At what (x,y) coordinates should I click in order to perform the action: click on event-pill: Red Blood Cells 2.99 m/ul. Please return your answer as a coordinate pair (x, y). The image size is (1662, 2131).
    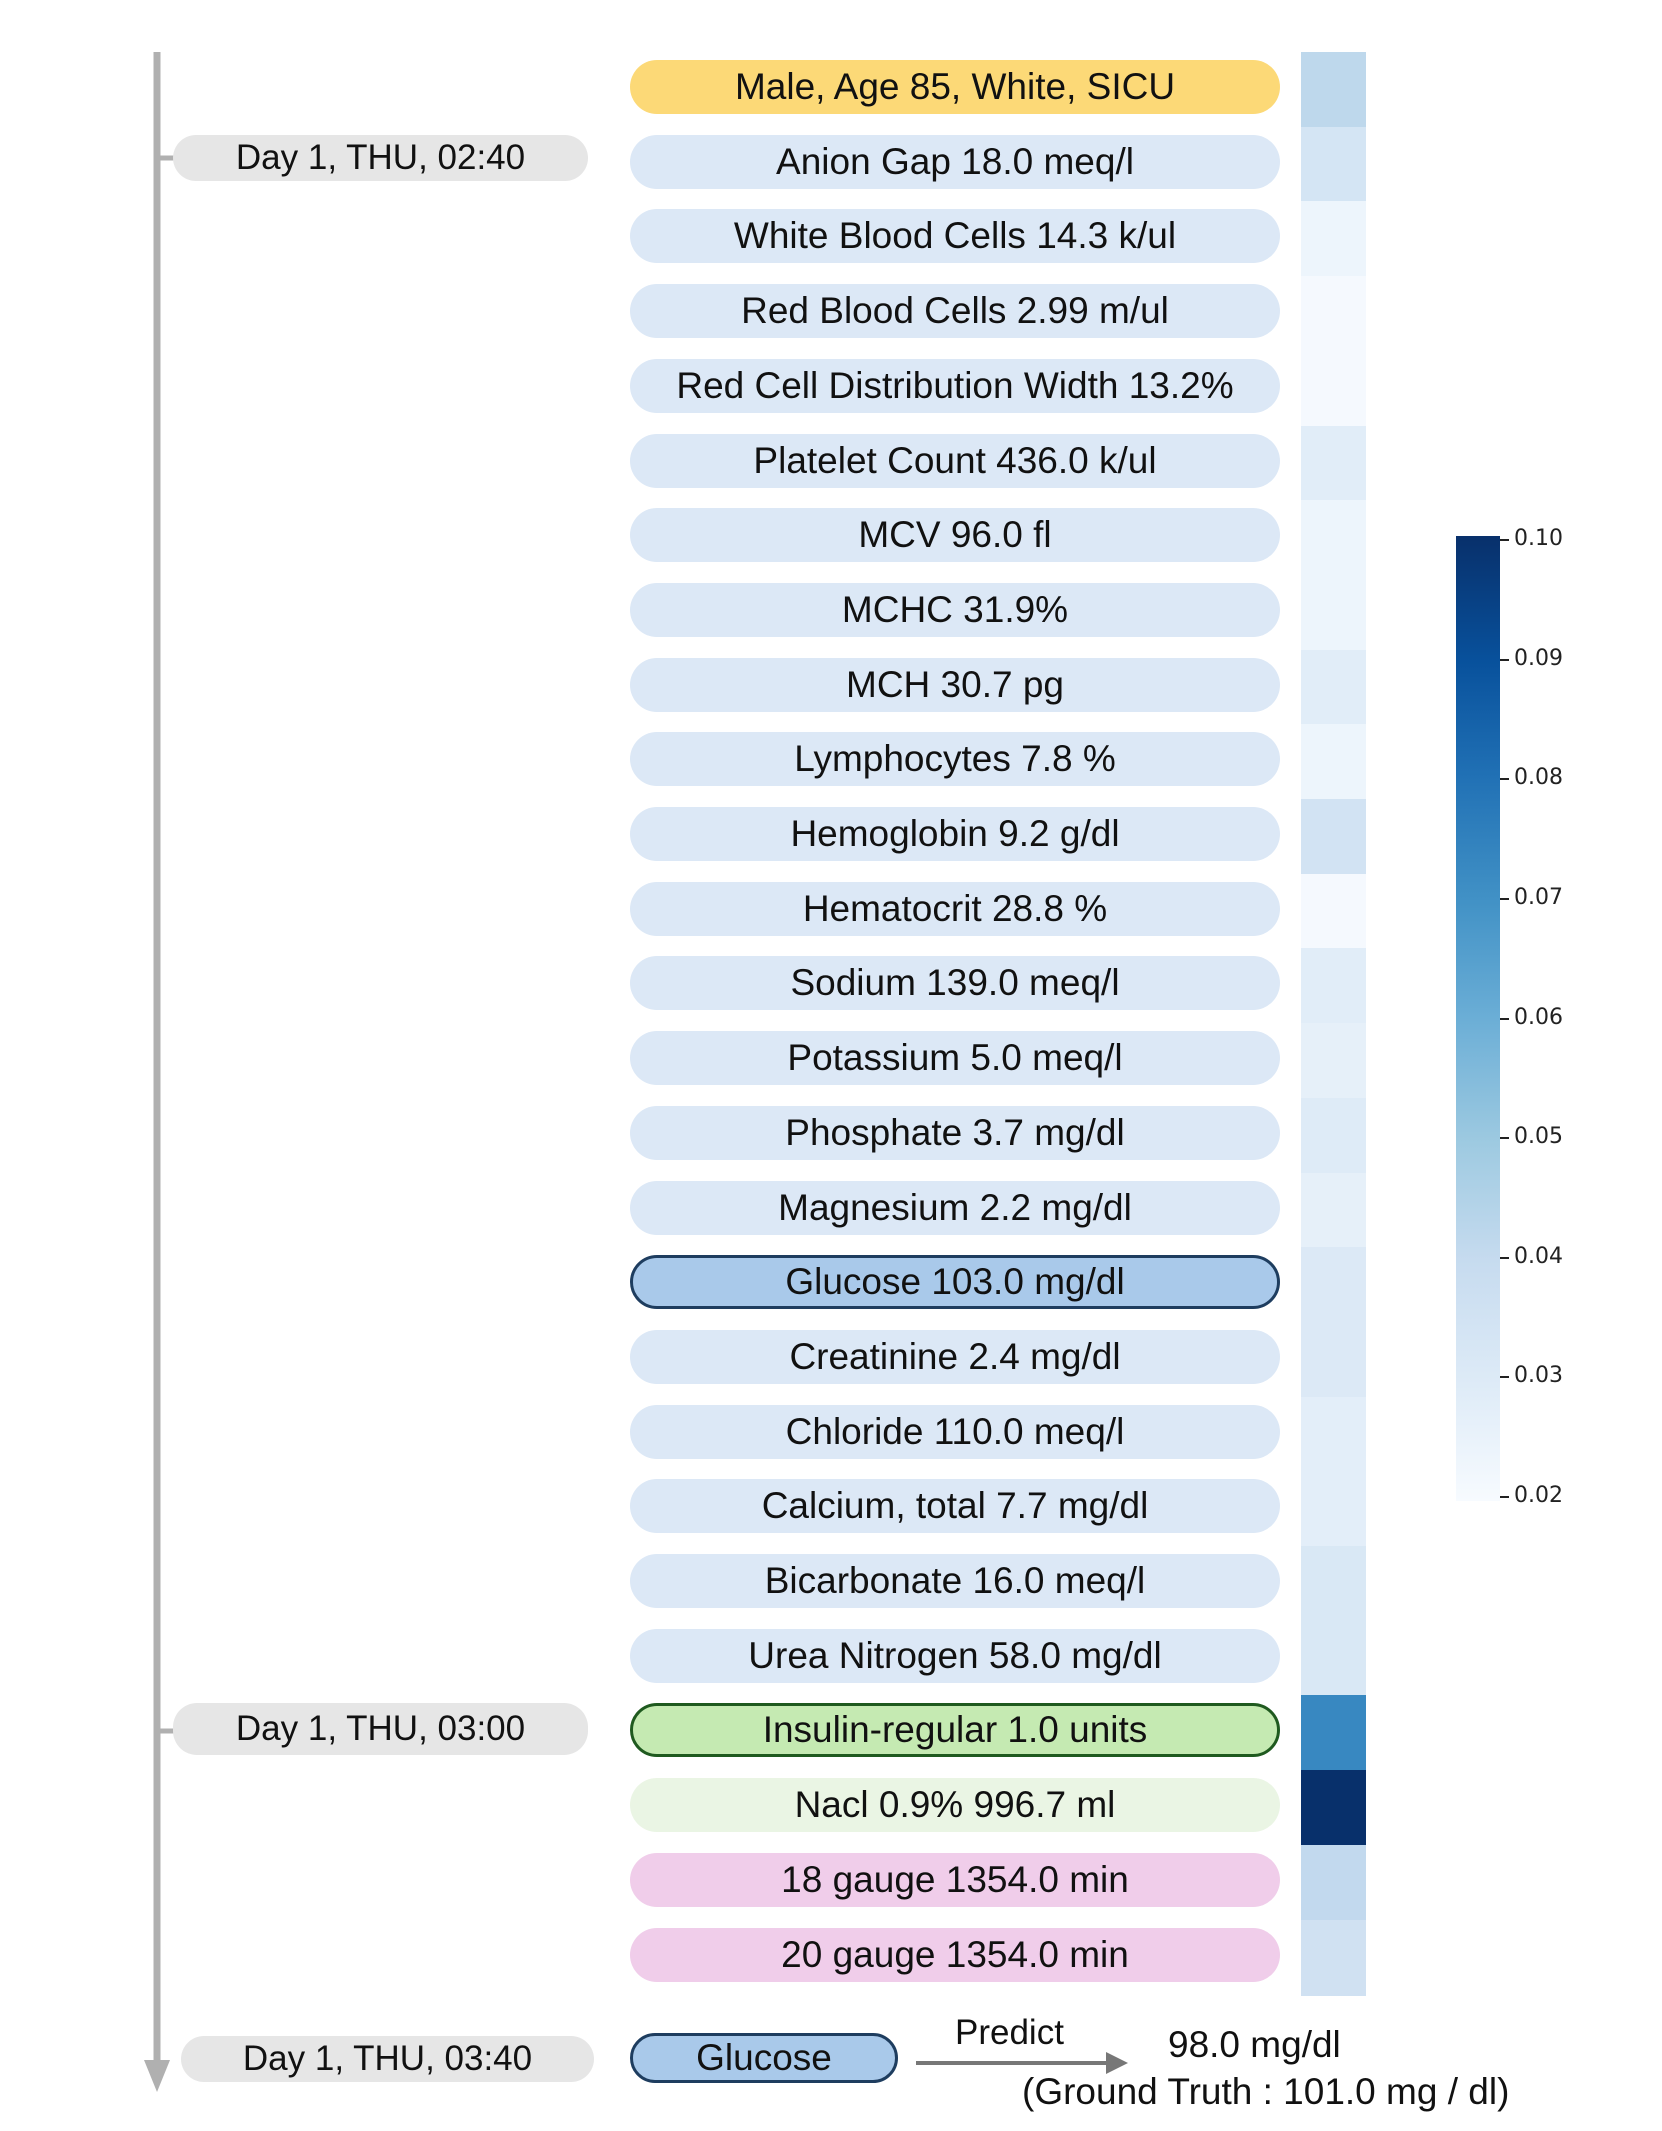
    Looking at the image, I should click on (955, 311).